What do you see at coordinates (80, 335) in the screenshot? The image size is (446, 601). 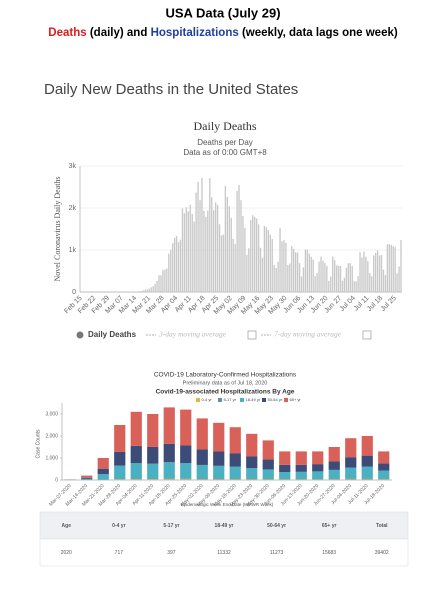 I see `legend-marker` at bounding box center [80, 335].